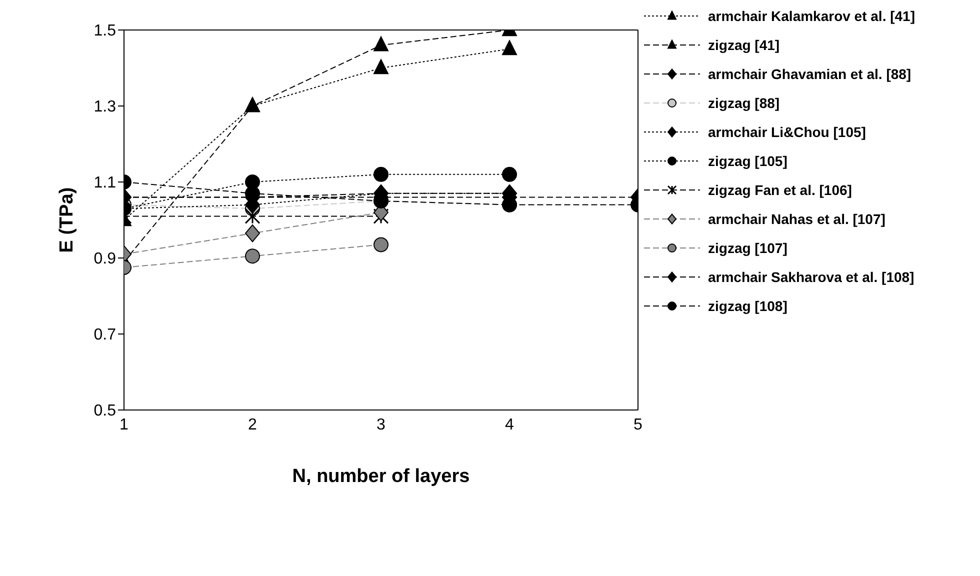 Image resolution: width=980 pixels, height=576 pixels. Describe the element at coordinates (797, 219) in the screenshot. I see `legend-label: armchair Nahas et al. [107]` at that location.